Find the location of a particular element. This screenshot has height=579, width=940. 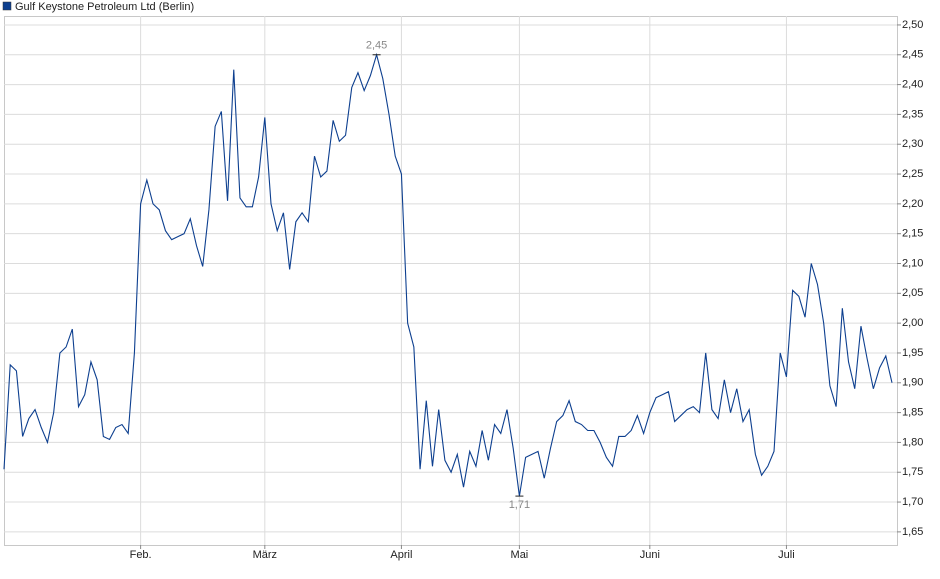

x-tick-label: Juni is located at coordinates (650, 555).